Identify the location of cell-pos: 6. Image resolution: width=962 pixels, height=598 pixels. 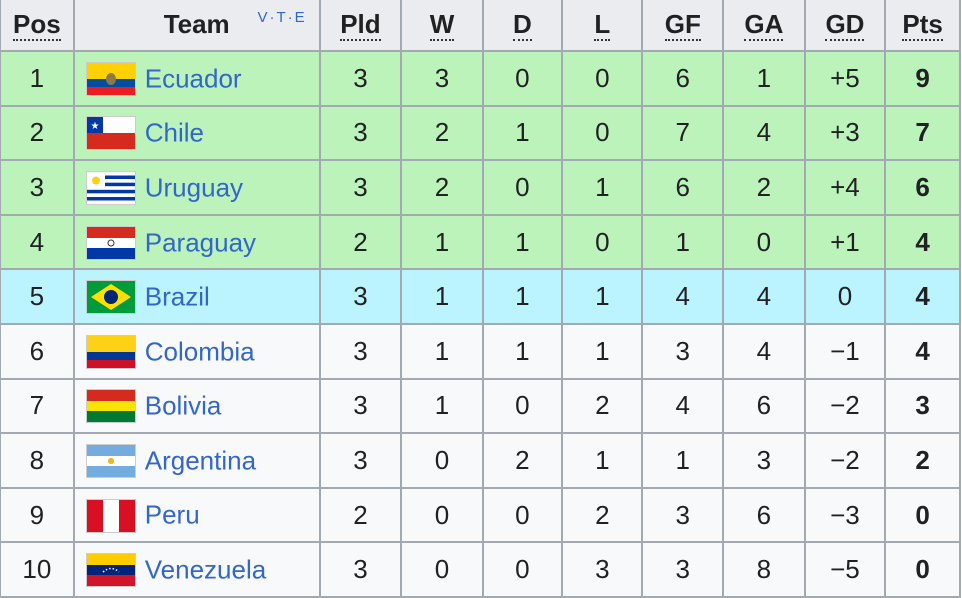
(37, 351).